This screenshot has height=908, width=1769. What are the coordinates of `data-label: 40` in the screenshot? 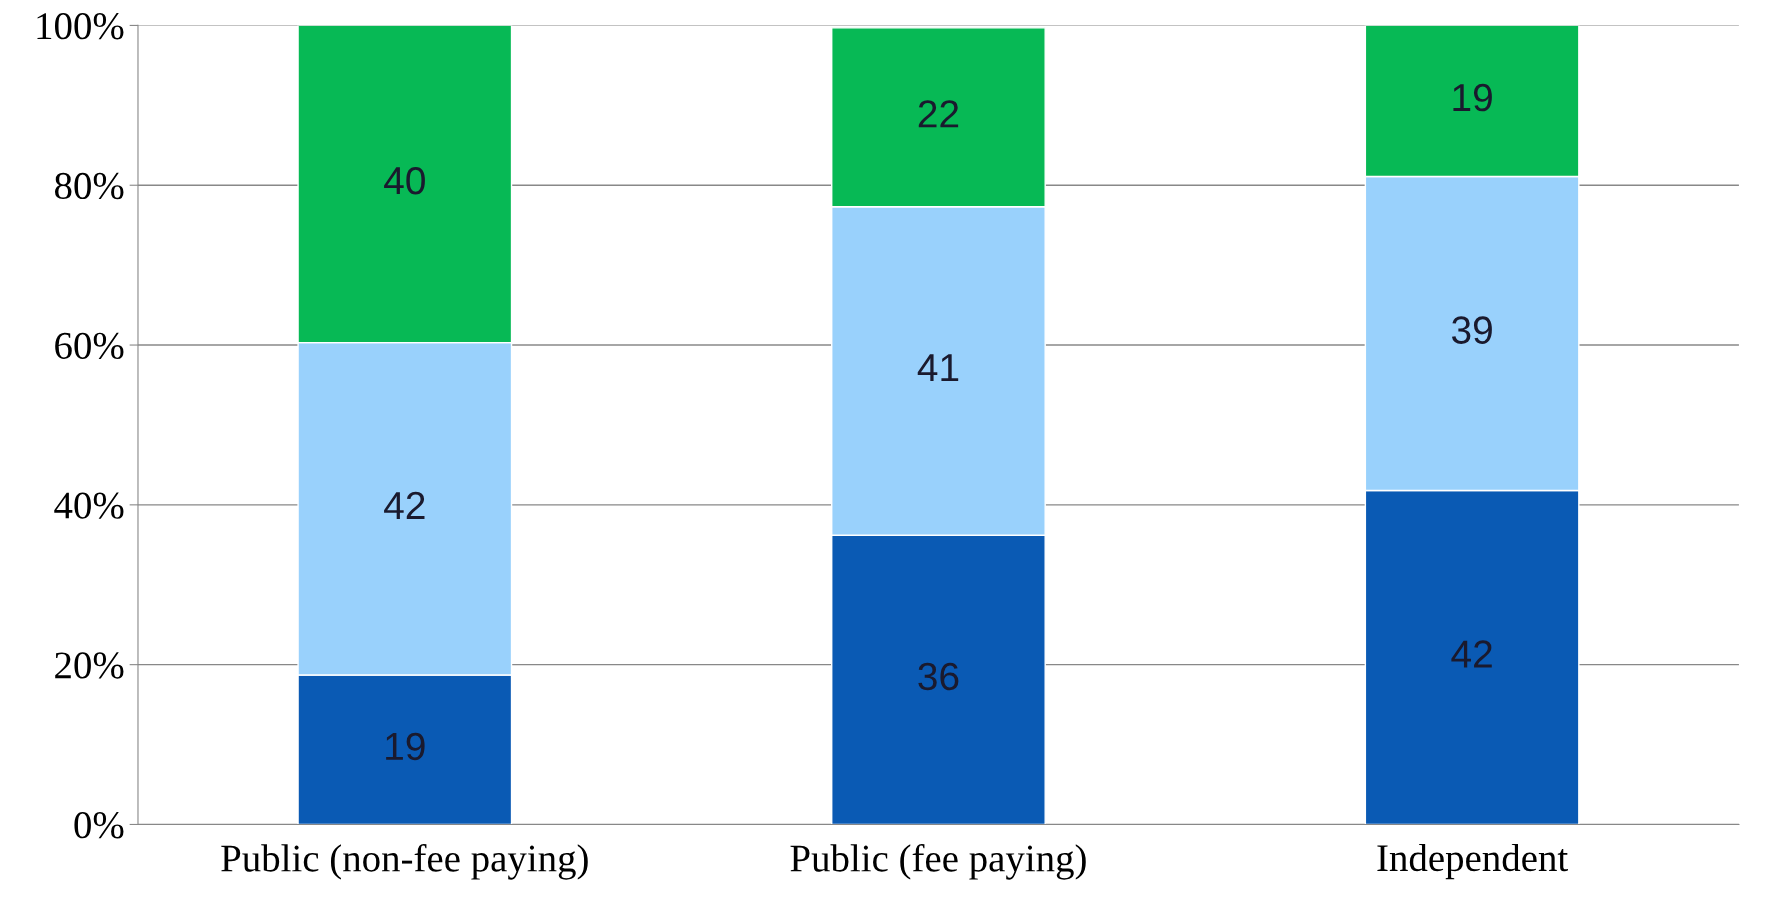 It's located at (404, 180).